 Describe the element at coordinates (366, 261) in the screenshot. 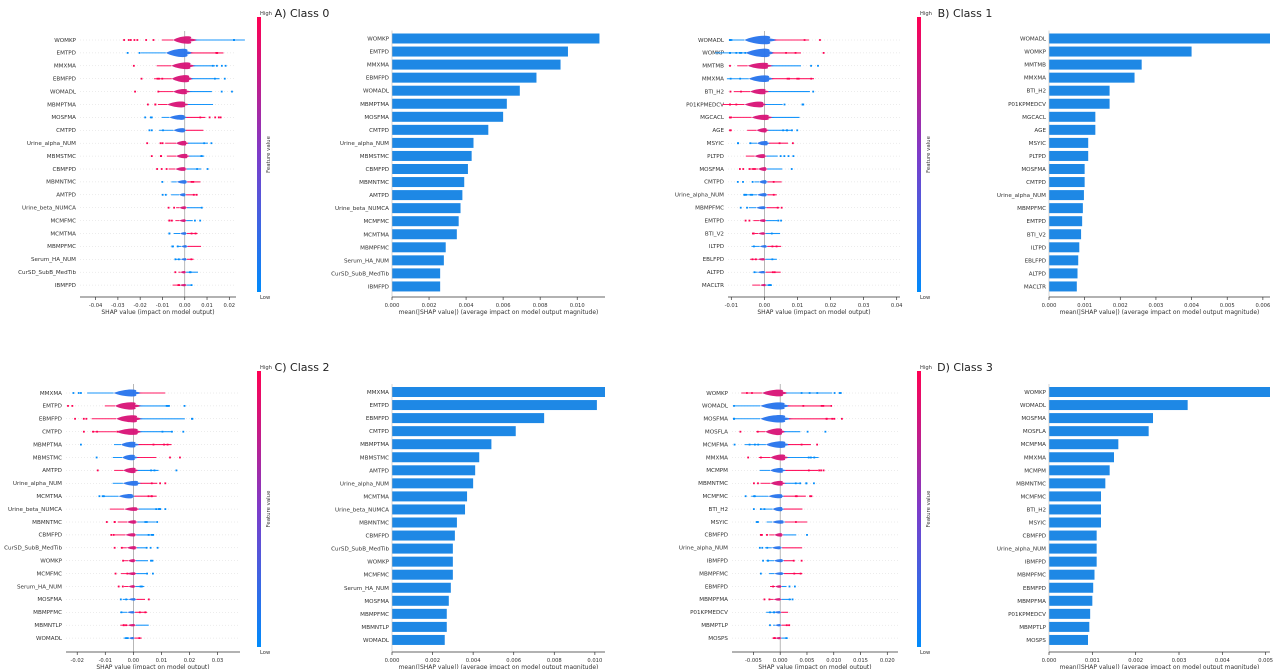

I see `bar-category-label: Serum_HA_NUM` at that location.